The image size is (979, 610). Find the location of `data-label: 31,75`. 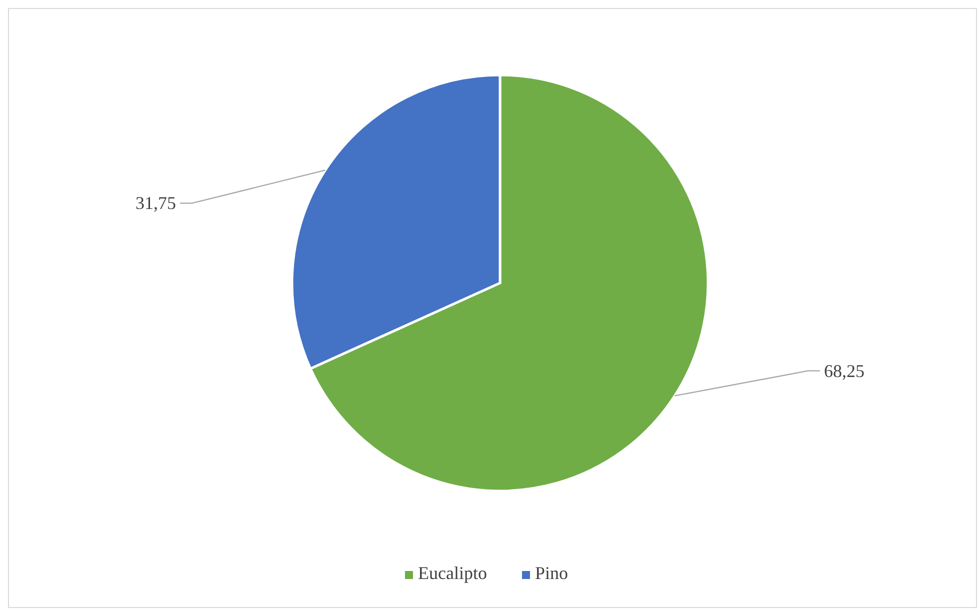

data-label: 31,75 is located at coordinates (156, 203).